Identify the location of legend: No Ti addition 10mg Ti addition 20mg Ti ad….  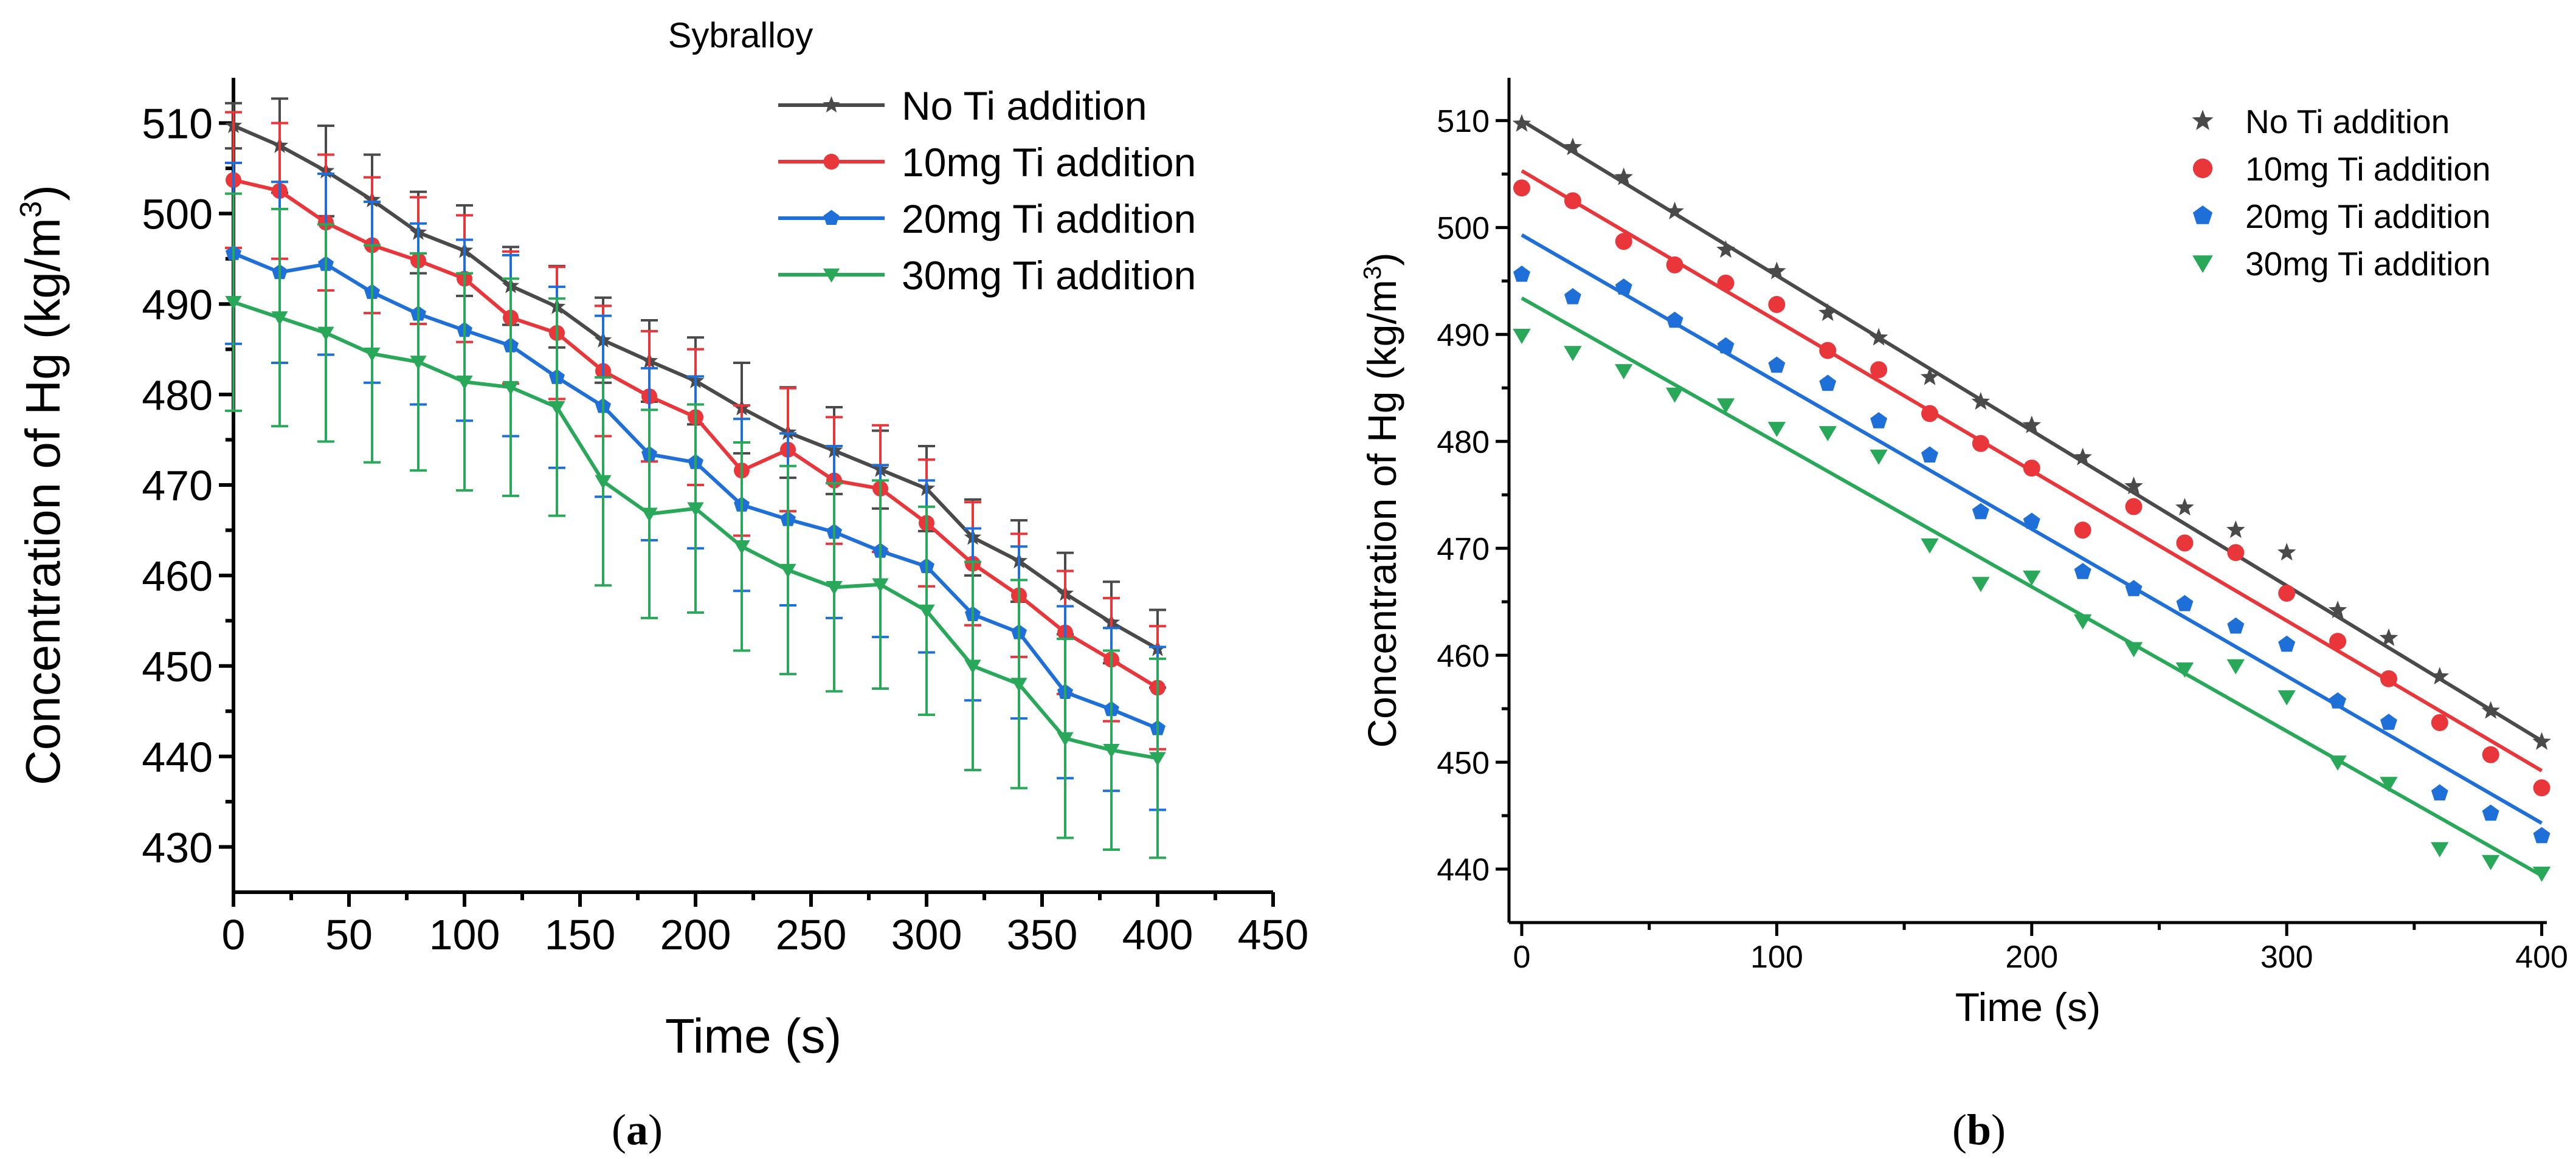
(2341, 193).